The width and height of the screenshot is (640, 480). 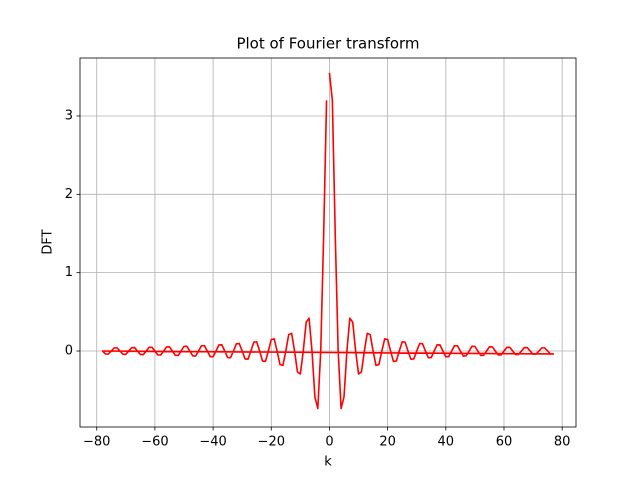 What do you see at coordinates (327, 44) in the screenshot?
I see `chart-title: Plot of Fourier transform` at bounding box center [327, 44].